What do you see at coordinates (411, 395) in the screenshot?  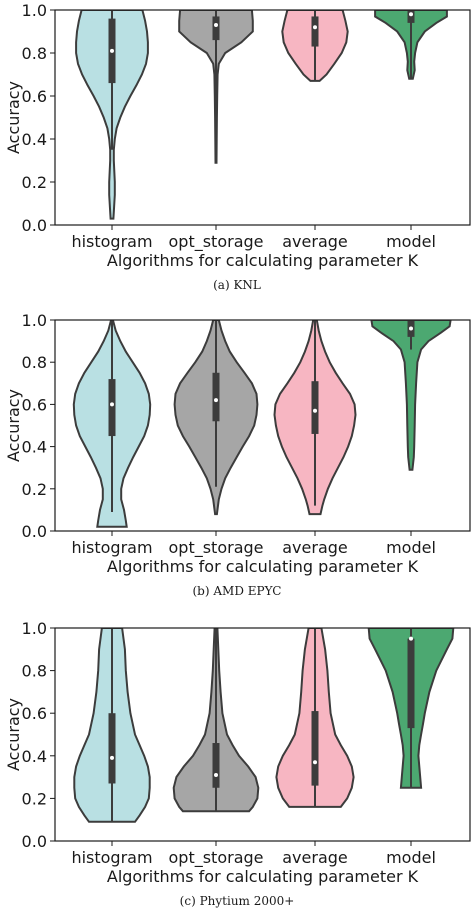 I see `violin-model` at bounding box center [411, 395].